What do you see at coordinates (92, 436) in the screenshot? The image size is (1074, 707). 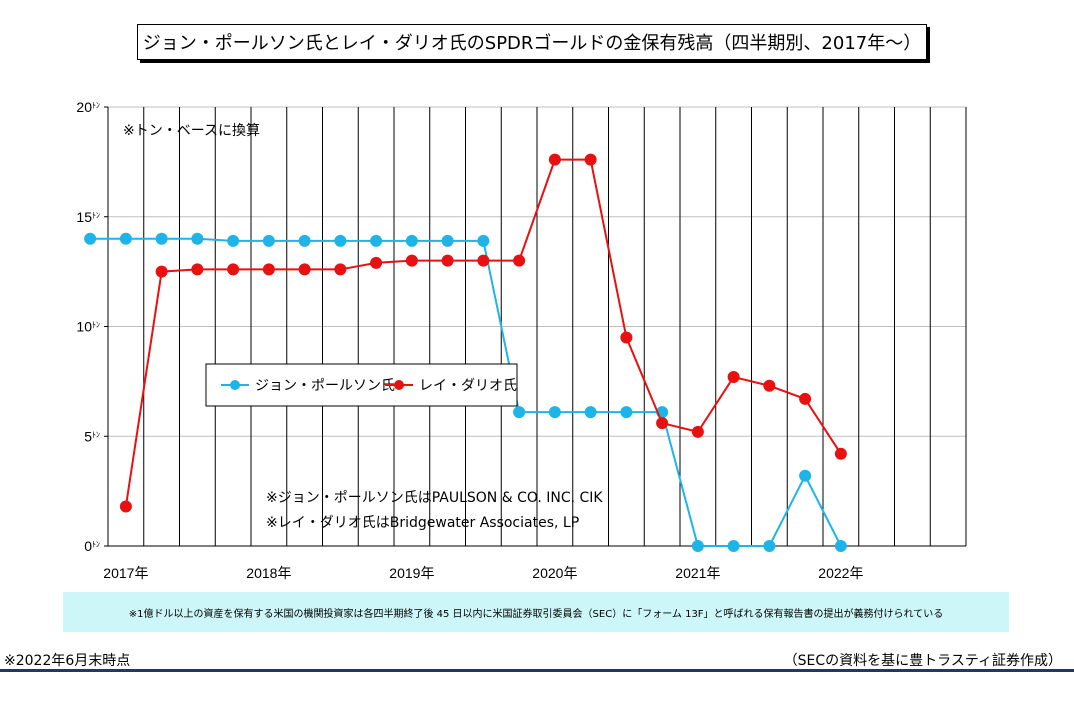 I see `y-tick-label: 5ﾄﾝ` at bounding box center [92, 436].